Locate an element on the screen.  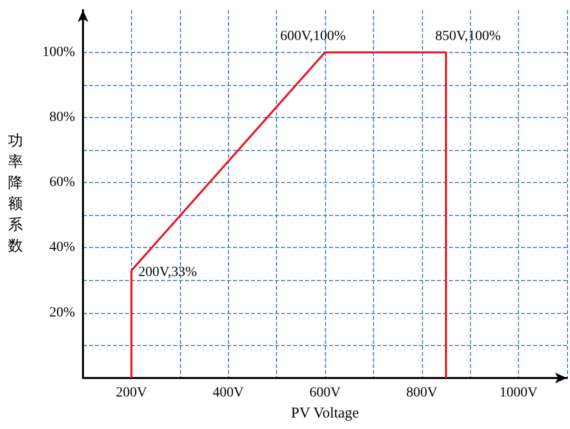
annotation: 200V,33% is located at coordinates (168, 272).